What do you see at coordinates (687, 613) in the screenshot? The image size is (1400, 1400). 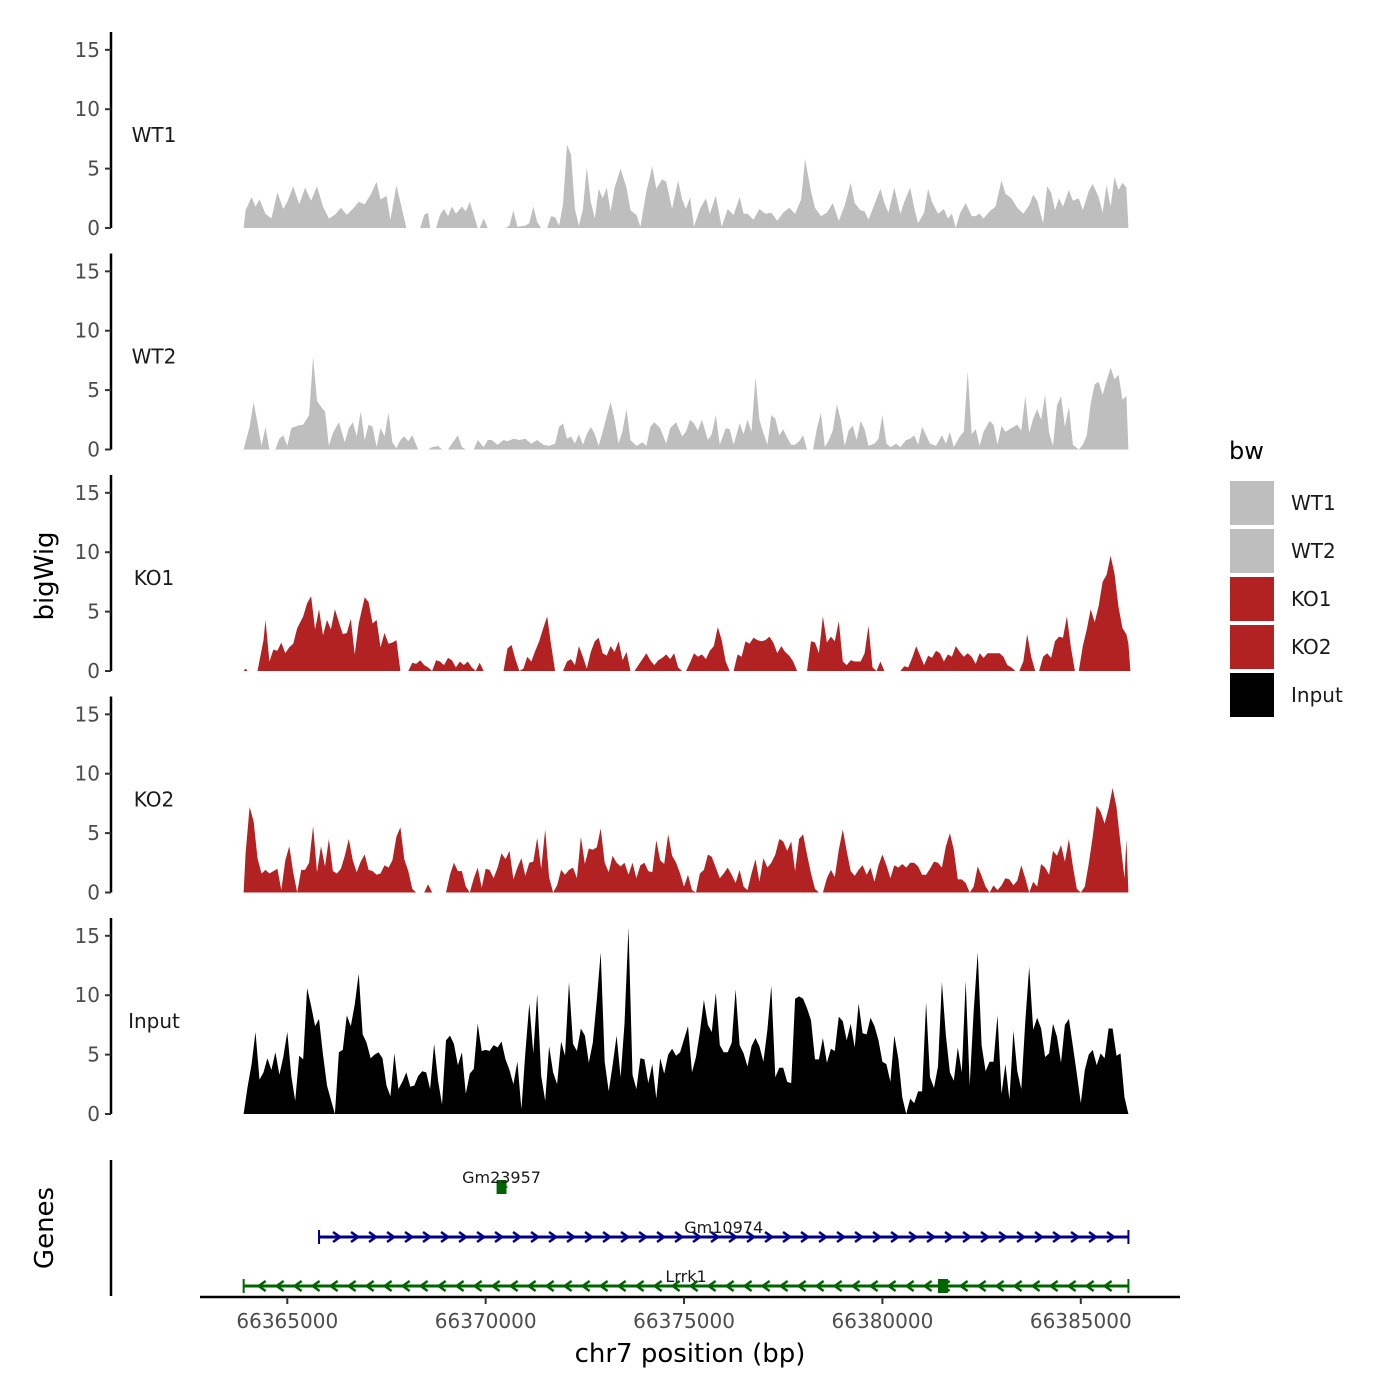 I see `area-KO1` at bounding box center [687, 613].